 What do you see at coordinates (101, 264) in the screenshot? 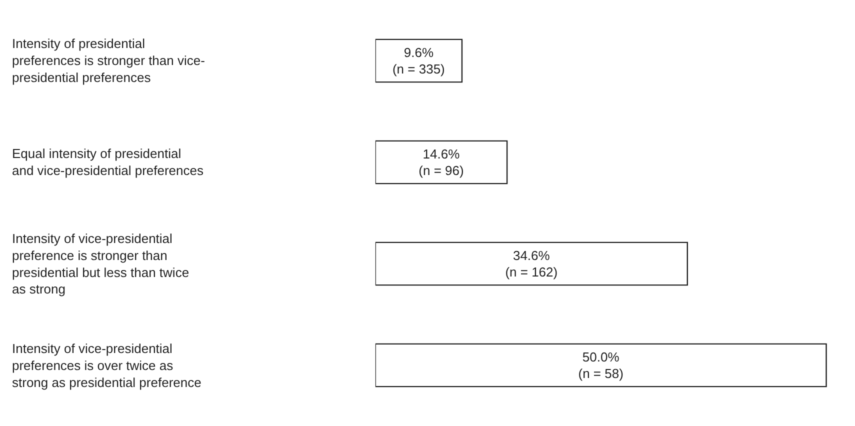
I see `y-tick-label: Intensity of vice-presidential preference is stronger than presidential but less than twice as strong` at bounding box center [101, 264].